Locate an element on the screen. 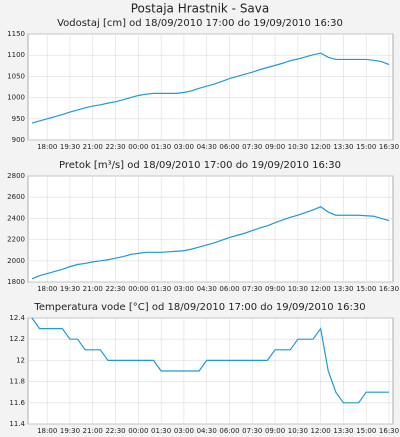 The image size is (400, 437). y-tick-label: 2400 is located at coordinates (16, 218).